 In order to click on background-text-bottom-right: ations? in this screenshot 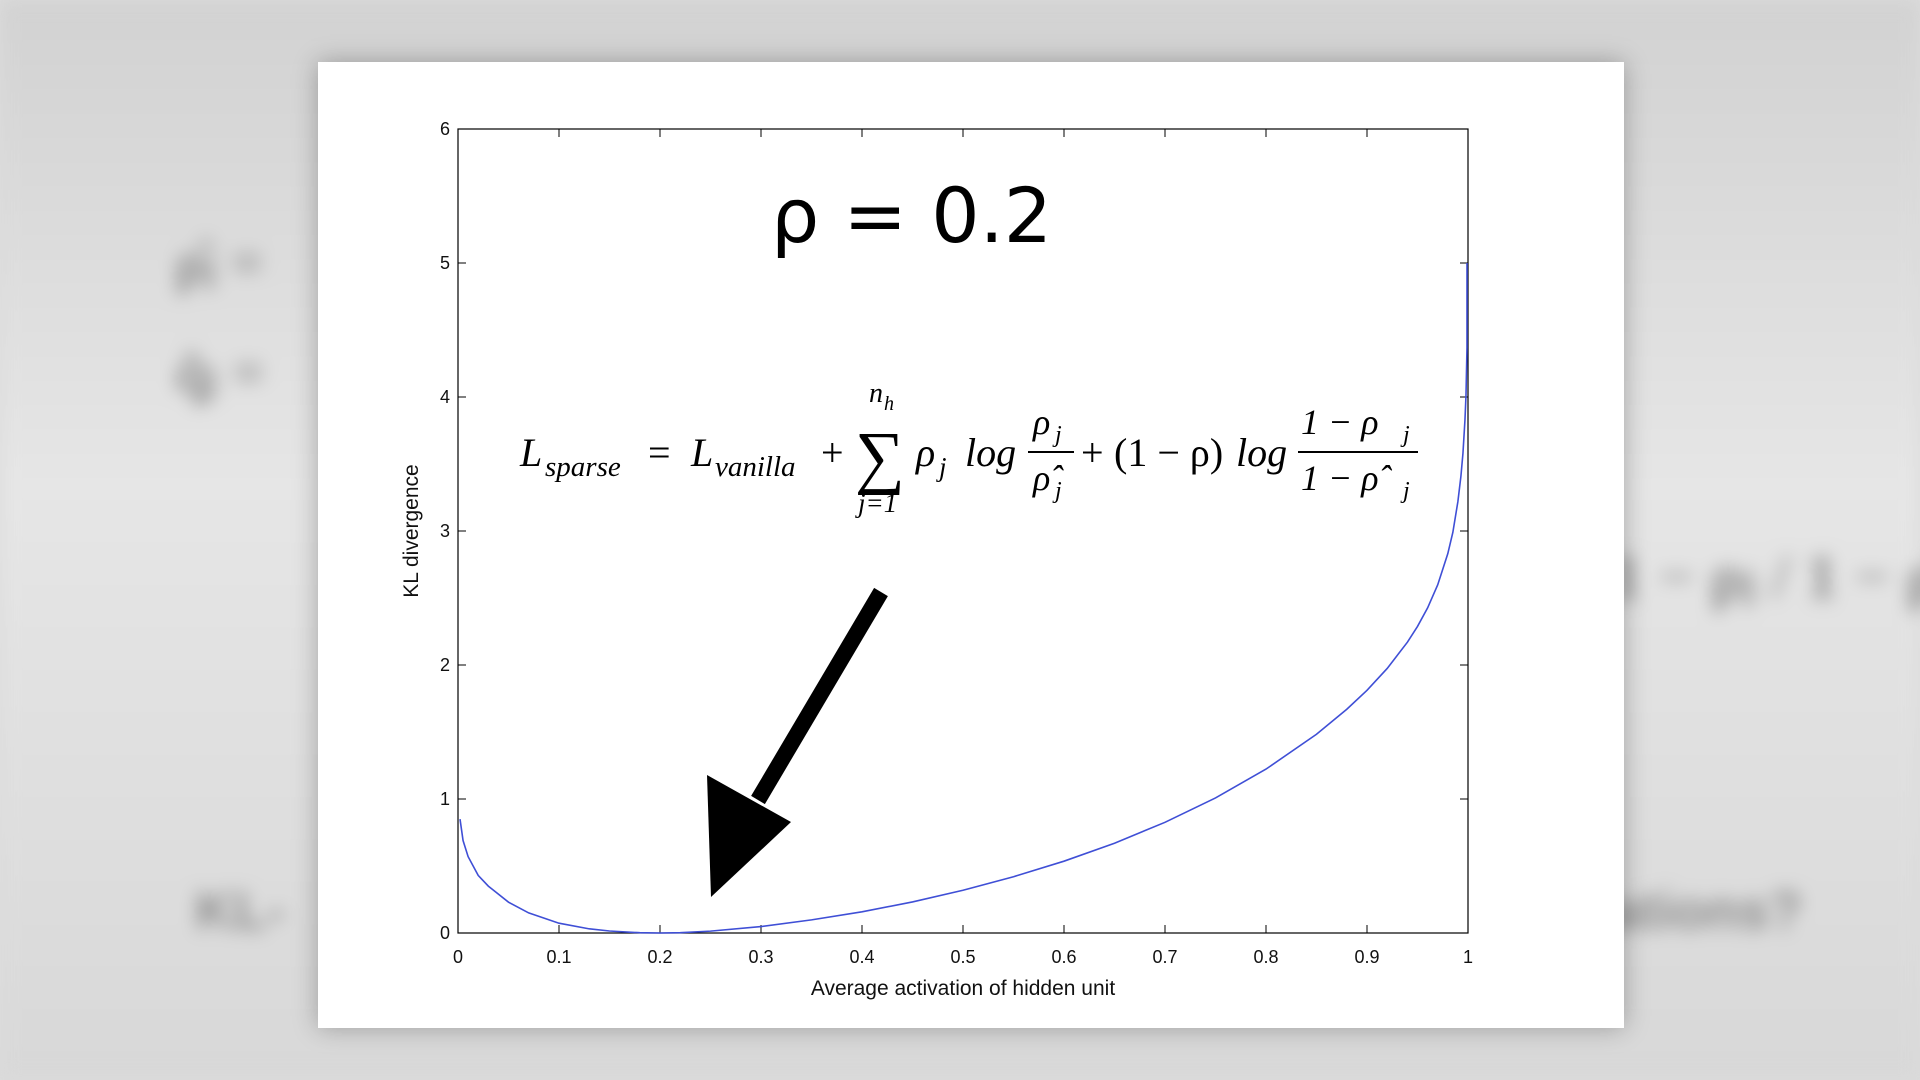, I will do `click(1706, 911)`.